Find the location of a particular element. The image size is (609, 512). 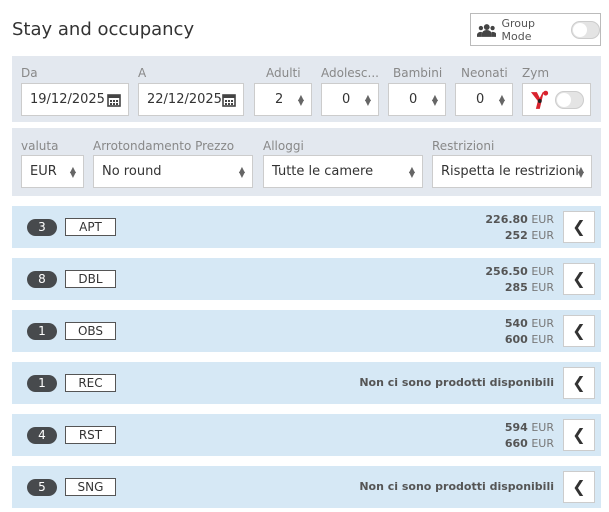

page-title: Stay and occupancy is located at coordinates (103, 29).